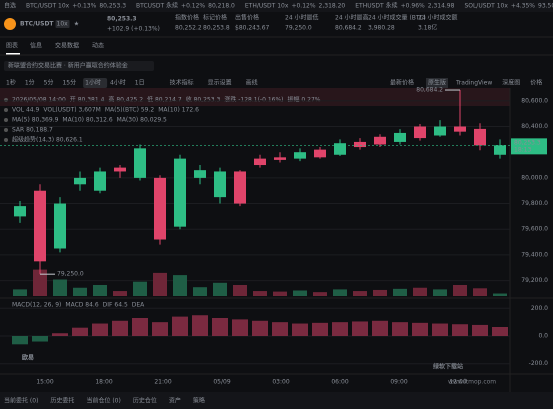 The width and height of the screenshot is (553, 409). What do you see at coordinates (332, 6) in the screenshot?
I see `ticker-price: 2,318.20` at bounding box center [332, 6].